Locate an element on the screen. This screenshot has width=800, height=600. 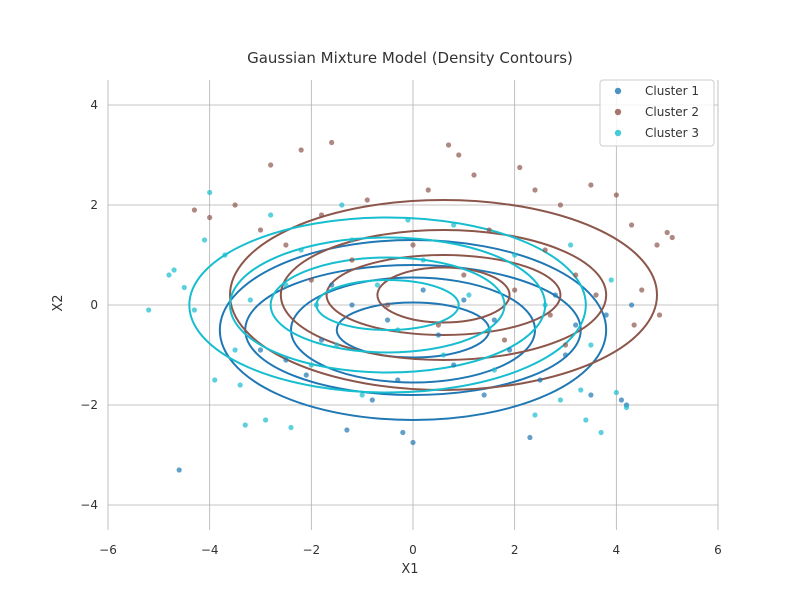
x-tick-label: 2 is located at coordinates (515, 550).